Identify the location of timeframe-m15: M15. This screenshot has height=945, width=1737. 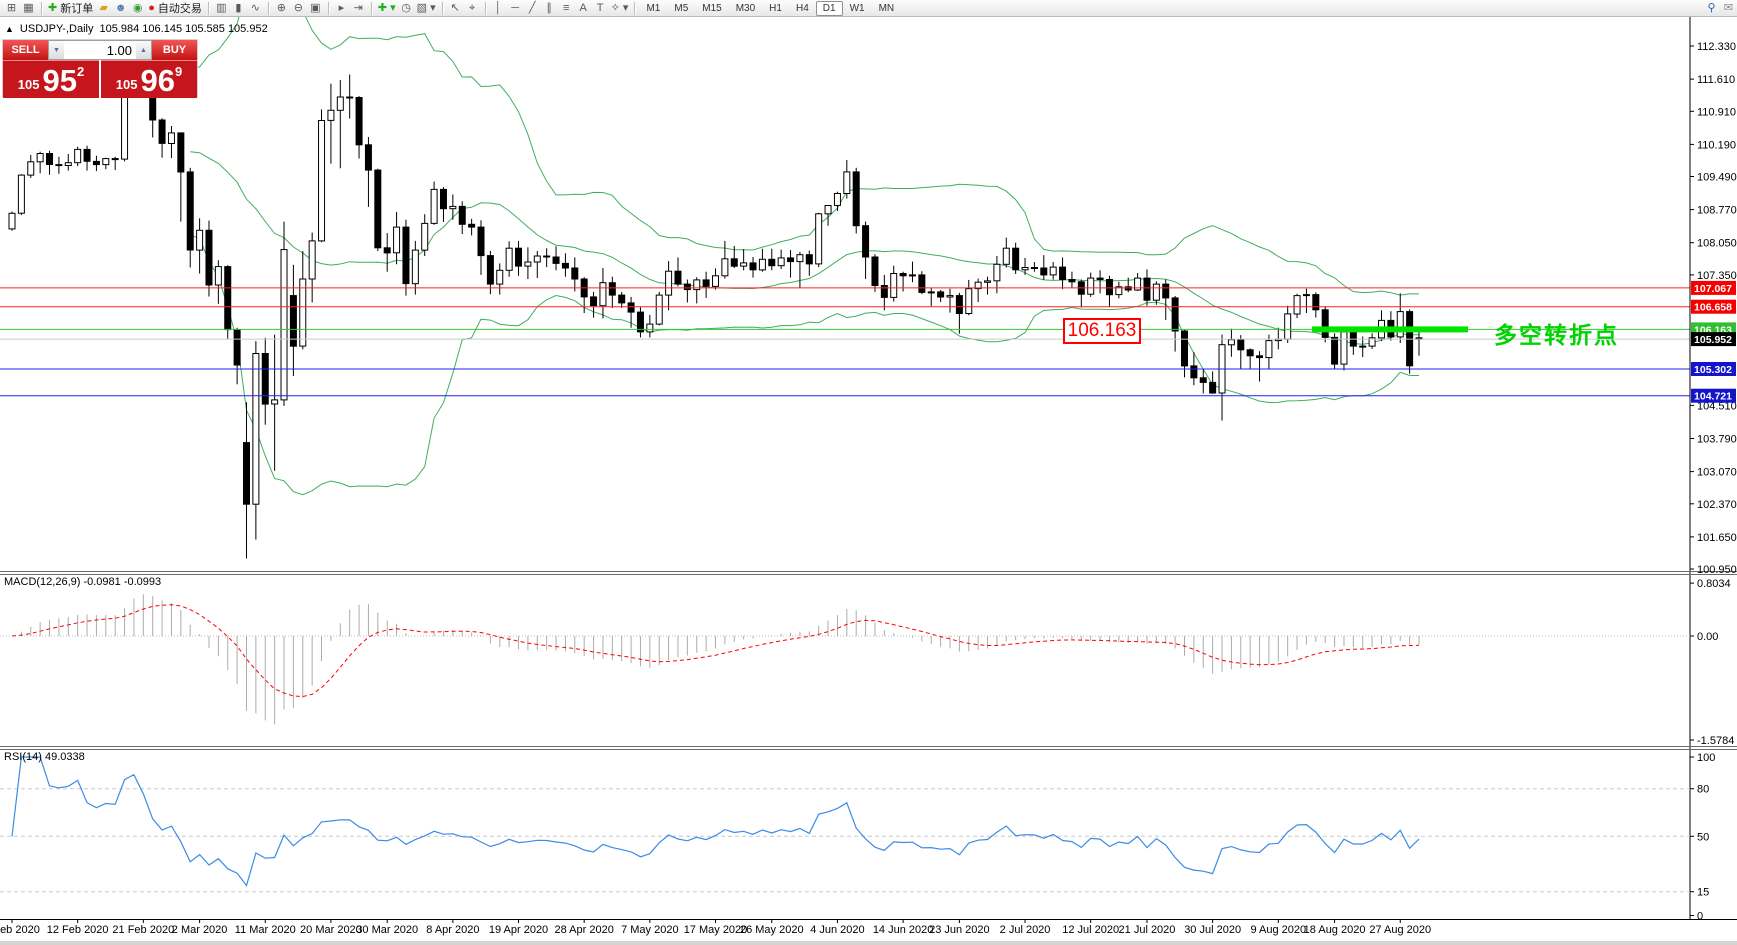
(712, 8).